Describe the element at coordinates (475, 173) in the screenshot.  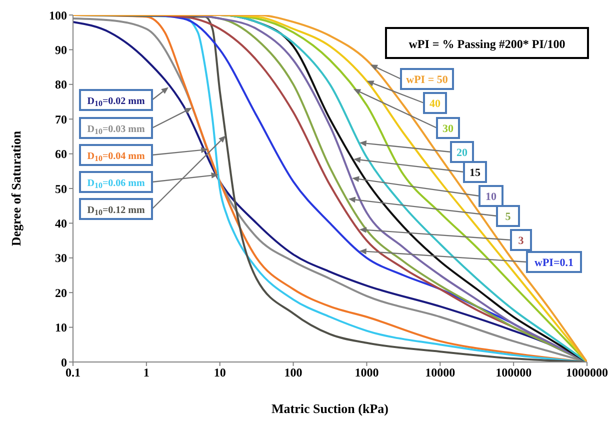
I see `text: 15` at that location.